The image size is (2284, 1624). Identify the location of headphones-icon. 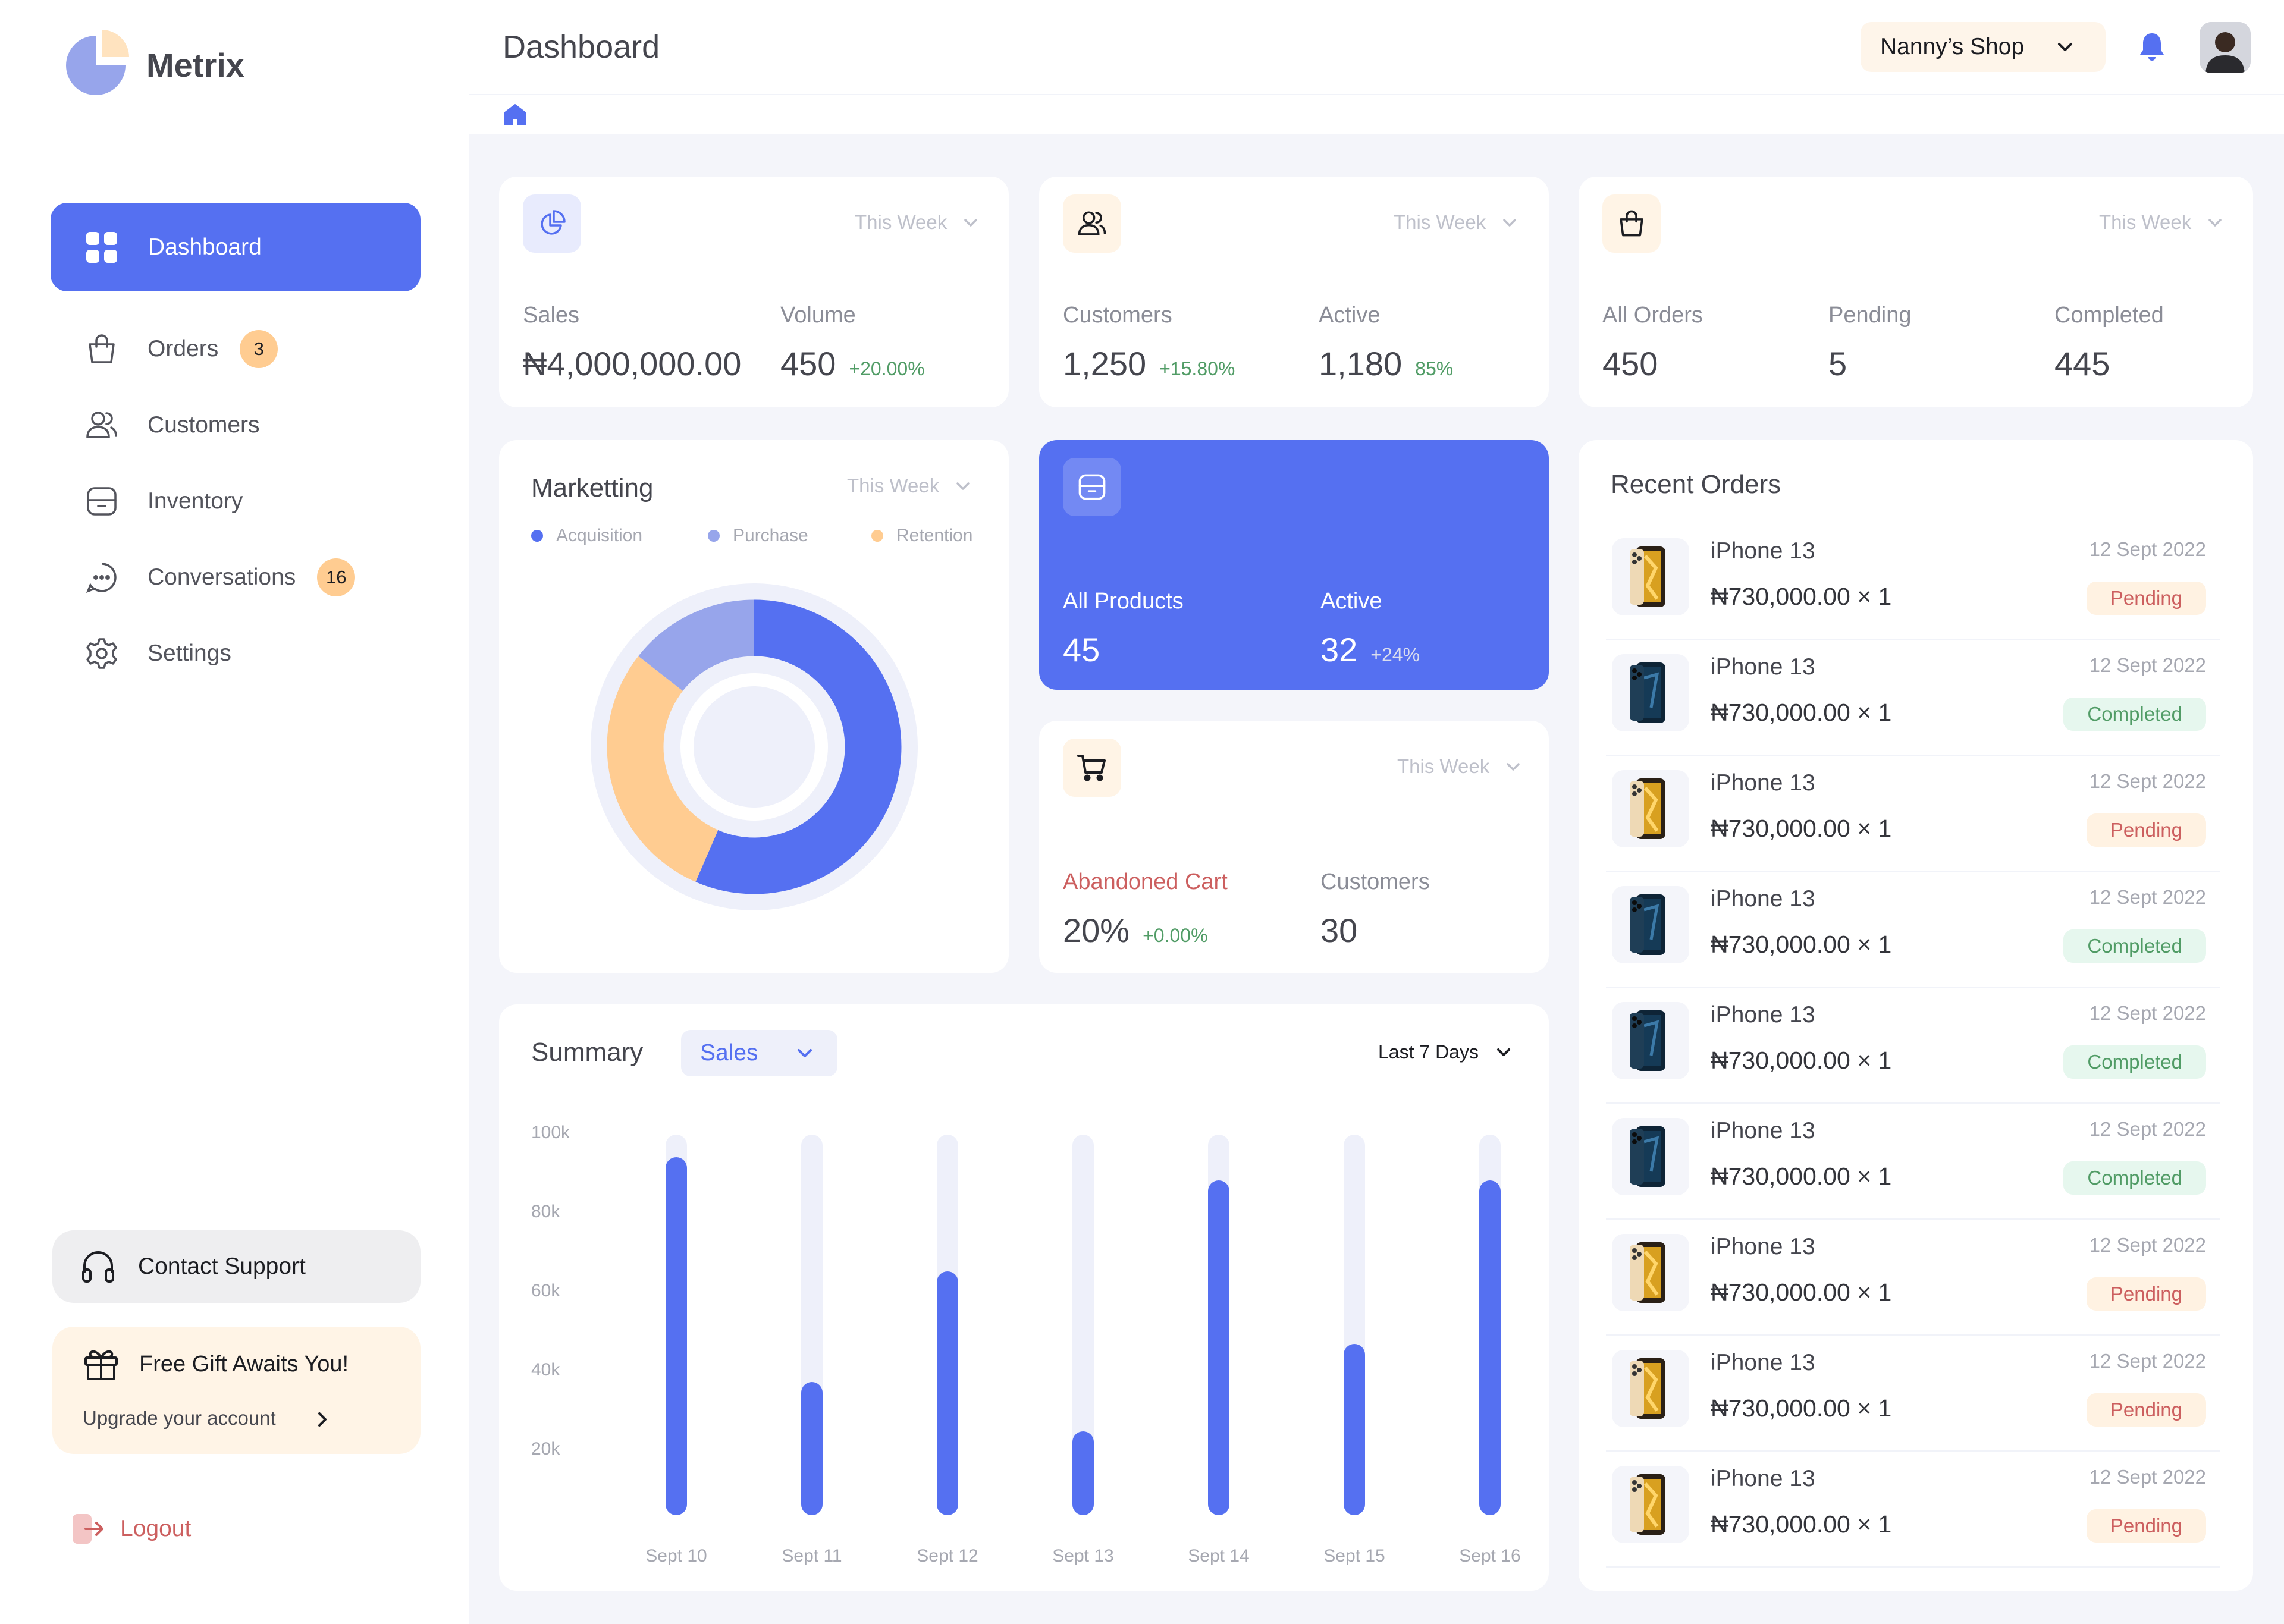
(98, 1267).